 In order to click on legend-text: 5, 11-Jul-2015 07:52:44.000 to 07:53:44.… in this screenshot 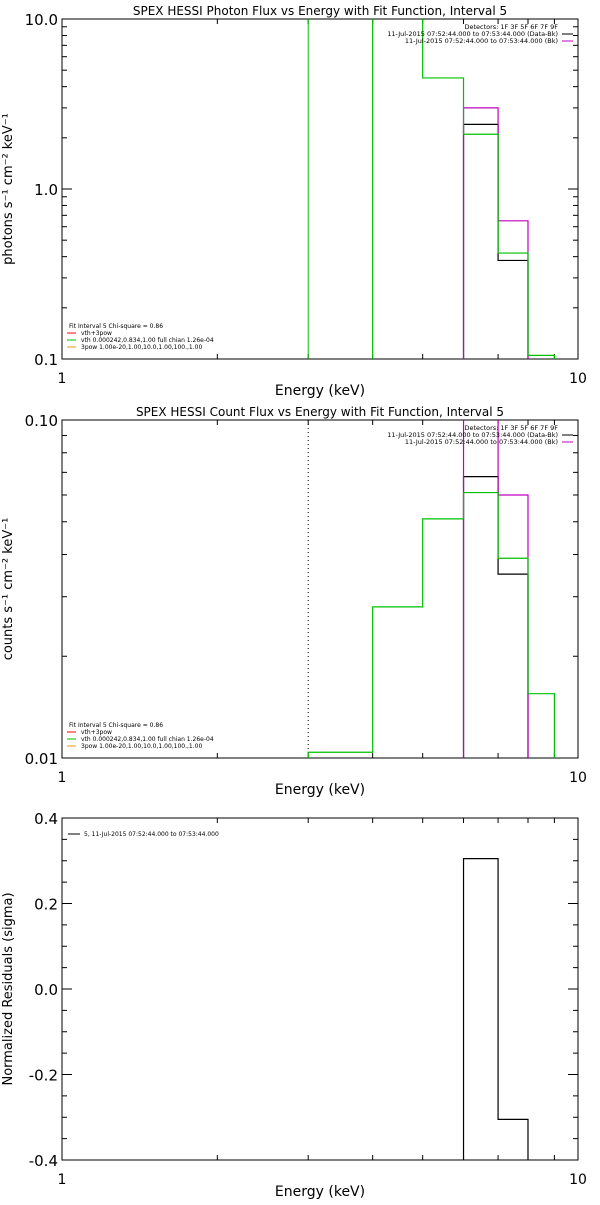, I will do `click(151, 834)`.